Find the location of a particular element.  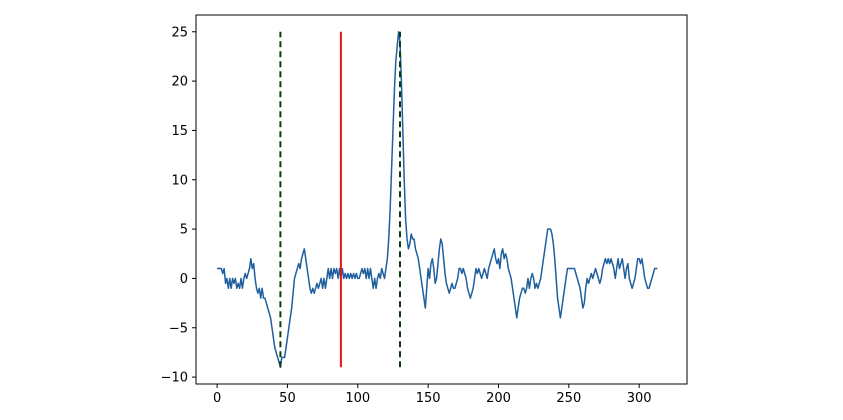

y-tick-label: 5 is located at coordinates (184, 230).